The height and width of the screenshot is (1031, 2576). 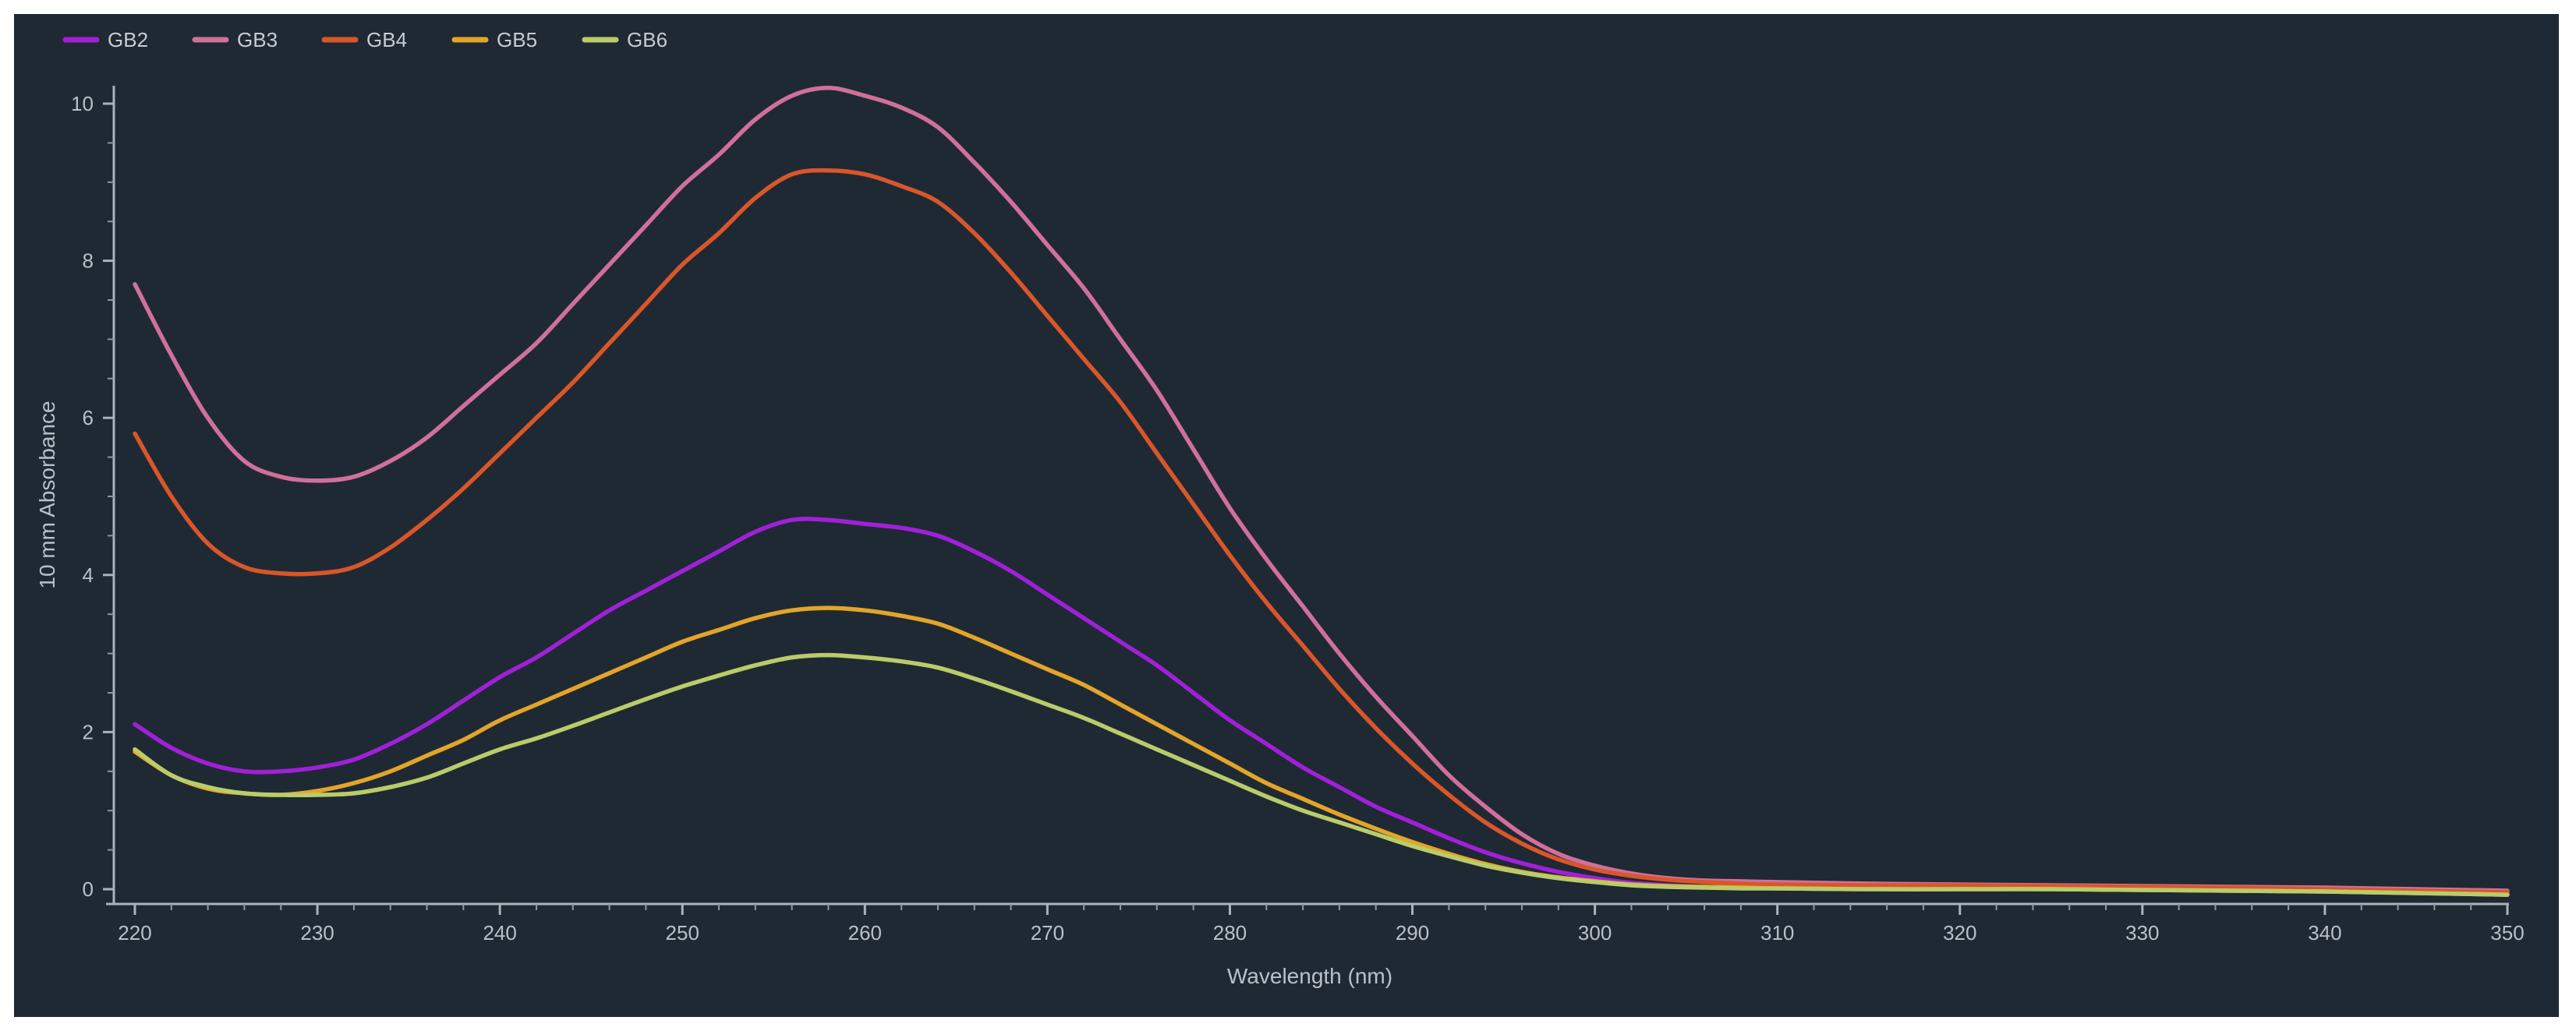 What do you see at coordinates (88, 575) in the screenshot?
I see `y-tick-label: 4` at bounding box center [88, 575].